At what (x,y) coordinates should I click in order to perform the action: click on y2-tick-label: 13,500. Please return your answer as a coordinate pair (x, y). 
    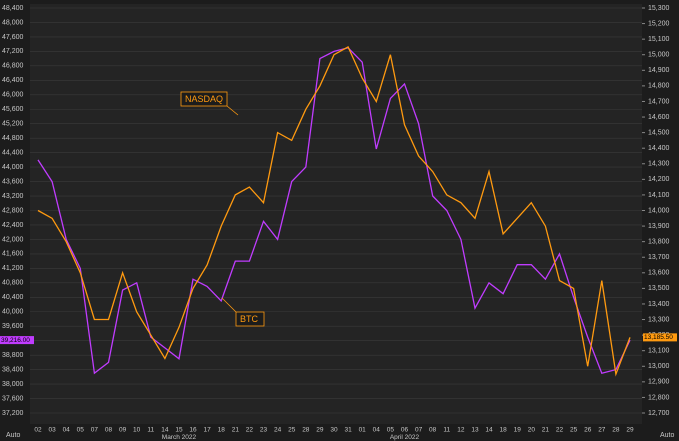
    Looking at the image, I should click on (659, 288).